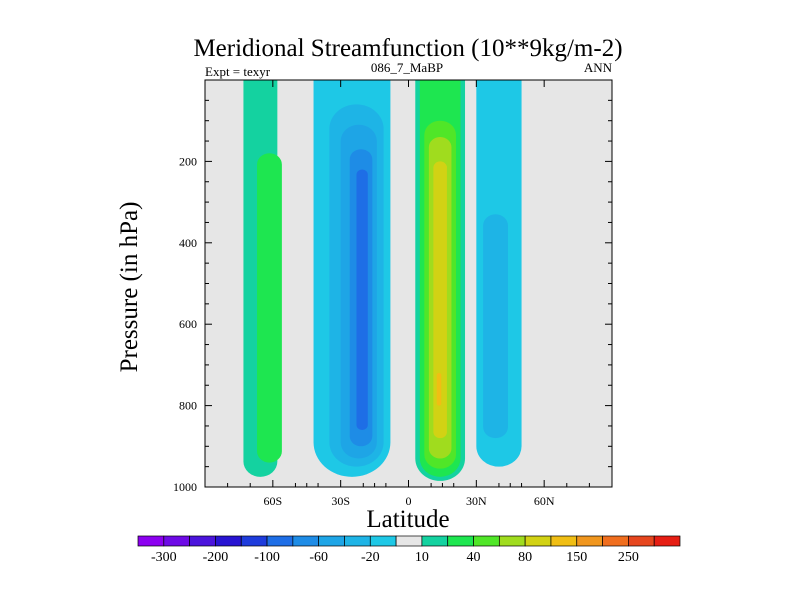 This screenshot has width=800, height=600. I want to click on colorbar-label: -200, so click(216, 557).